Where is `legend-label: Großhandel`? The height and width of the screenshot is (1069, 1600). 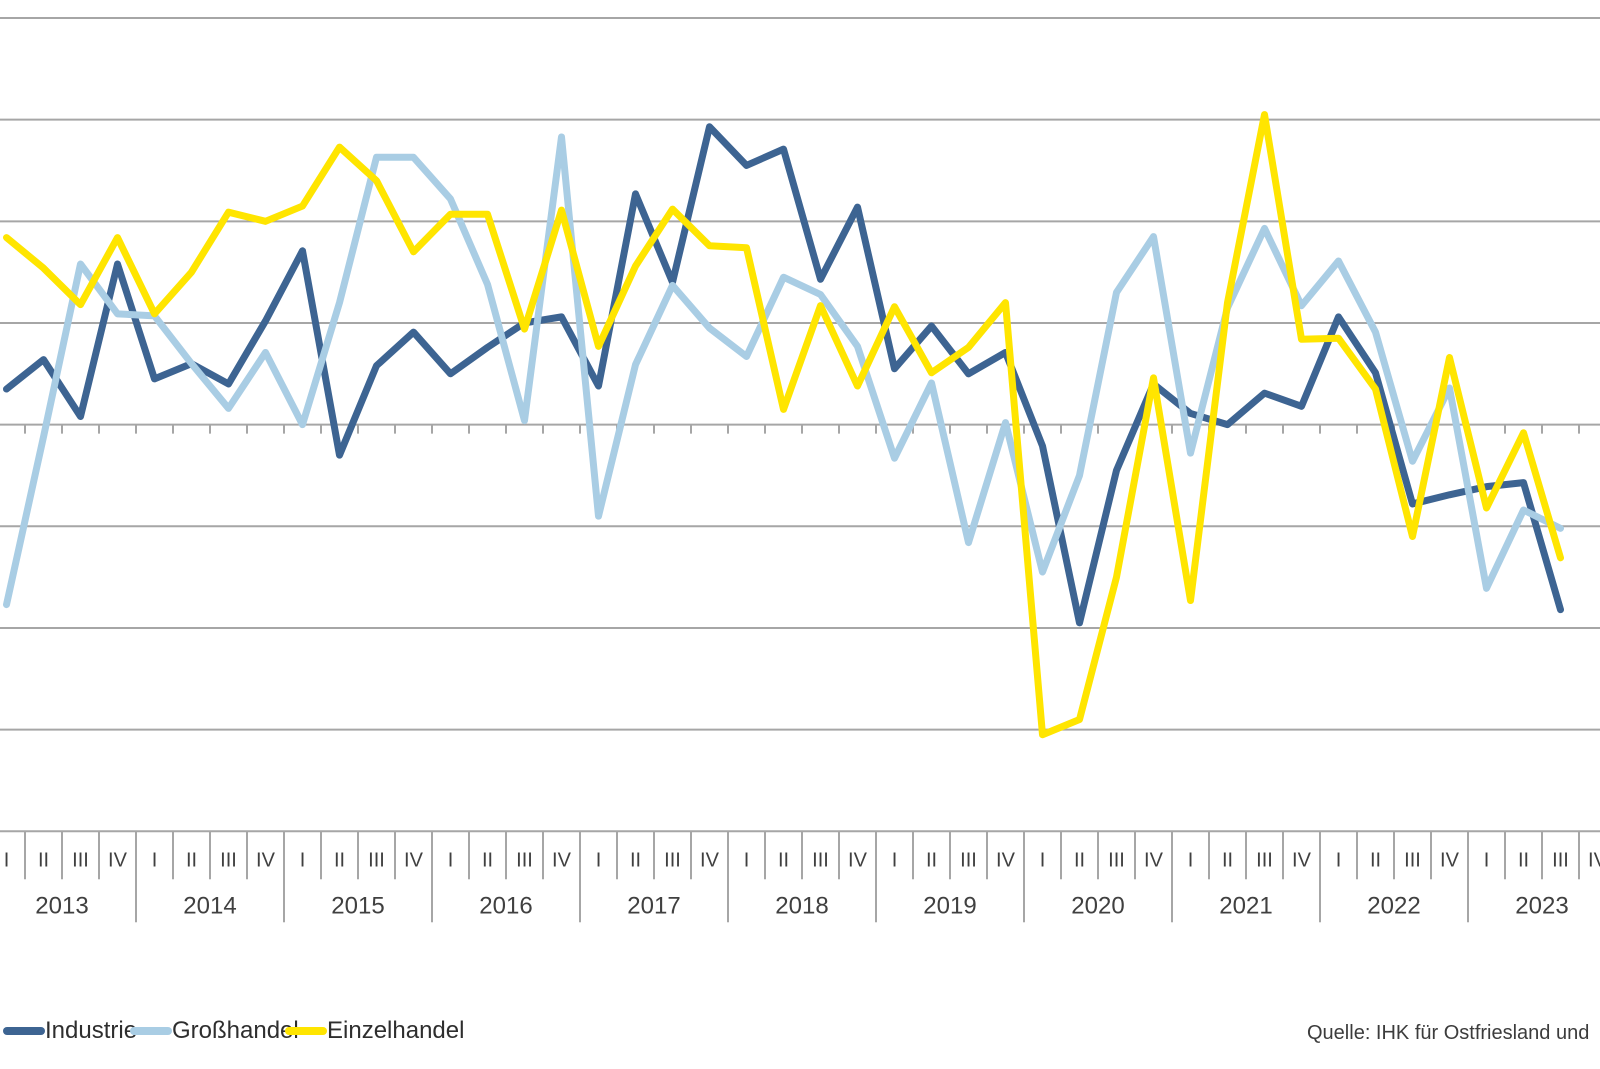
legend-label: Großhandel is located at coordinates (235, 1030).